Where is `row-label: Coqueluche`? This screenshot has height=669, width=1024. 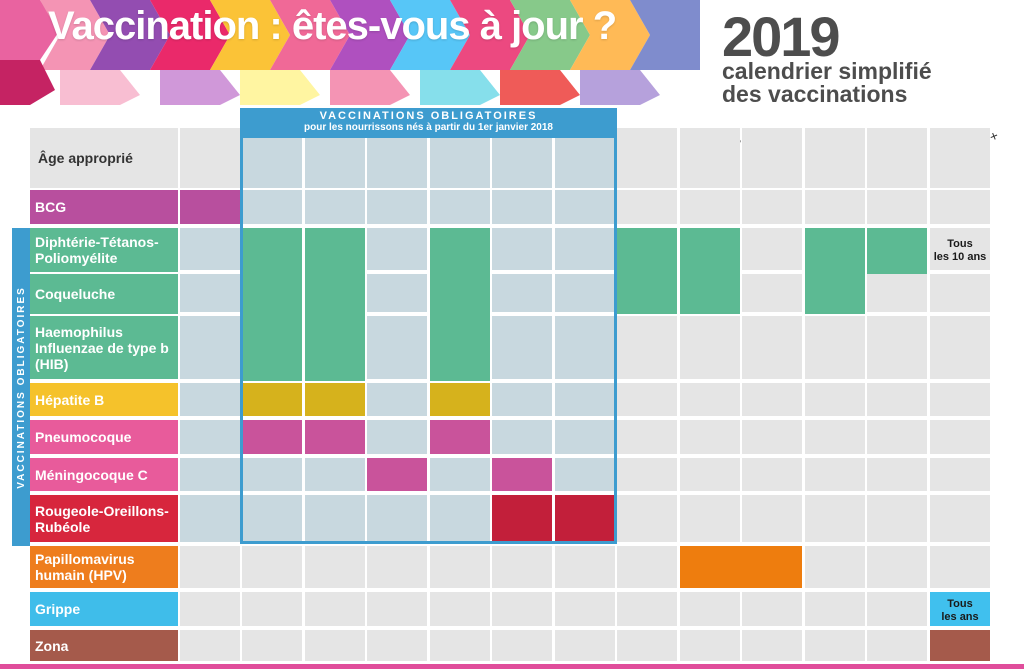 row-label: Coqueluche is located at coordinates (104, 294).